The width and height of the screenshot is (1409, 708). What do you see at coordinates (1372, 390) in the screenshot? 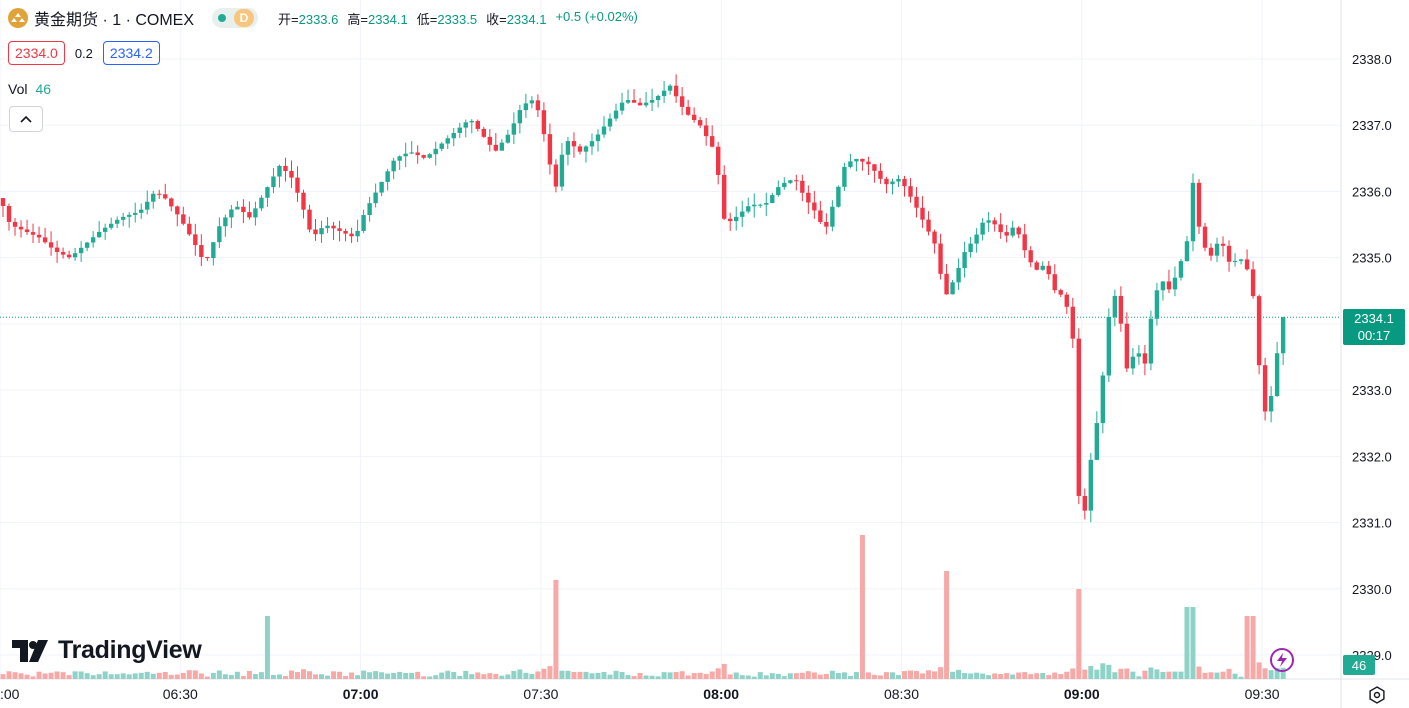
I see `y-tick-label: 2333.0` at bounding box center [1372, 390].